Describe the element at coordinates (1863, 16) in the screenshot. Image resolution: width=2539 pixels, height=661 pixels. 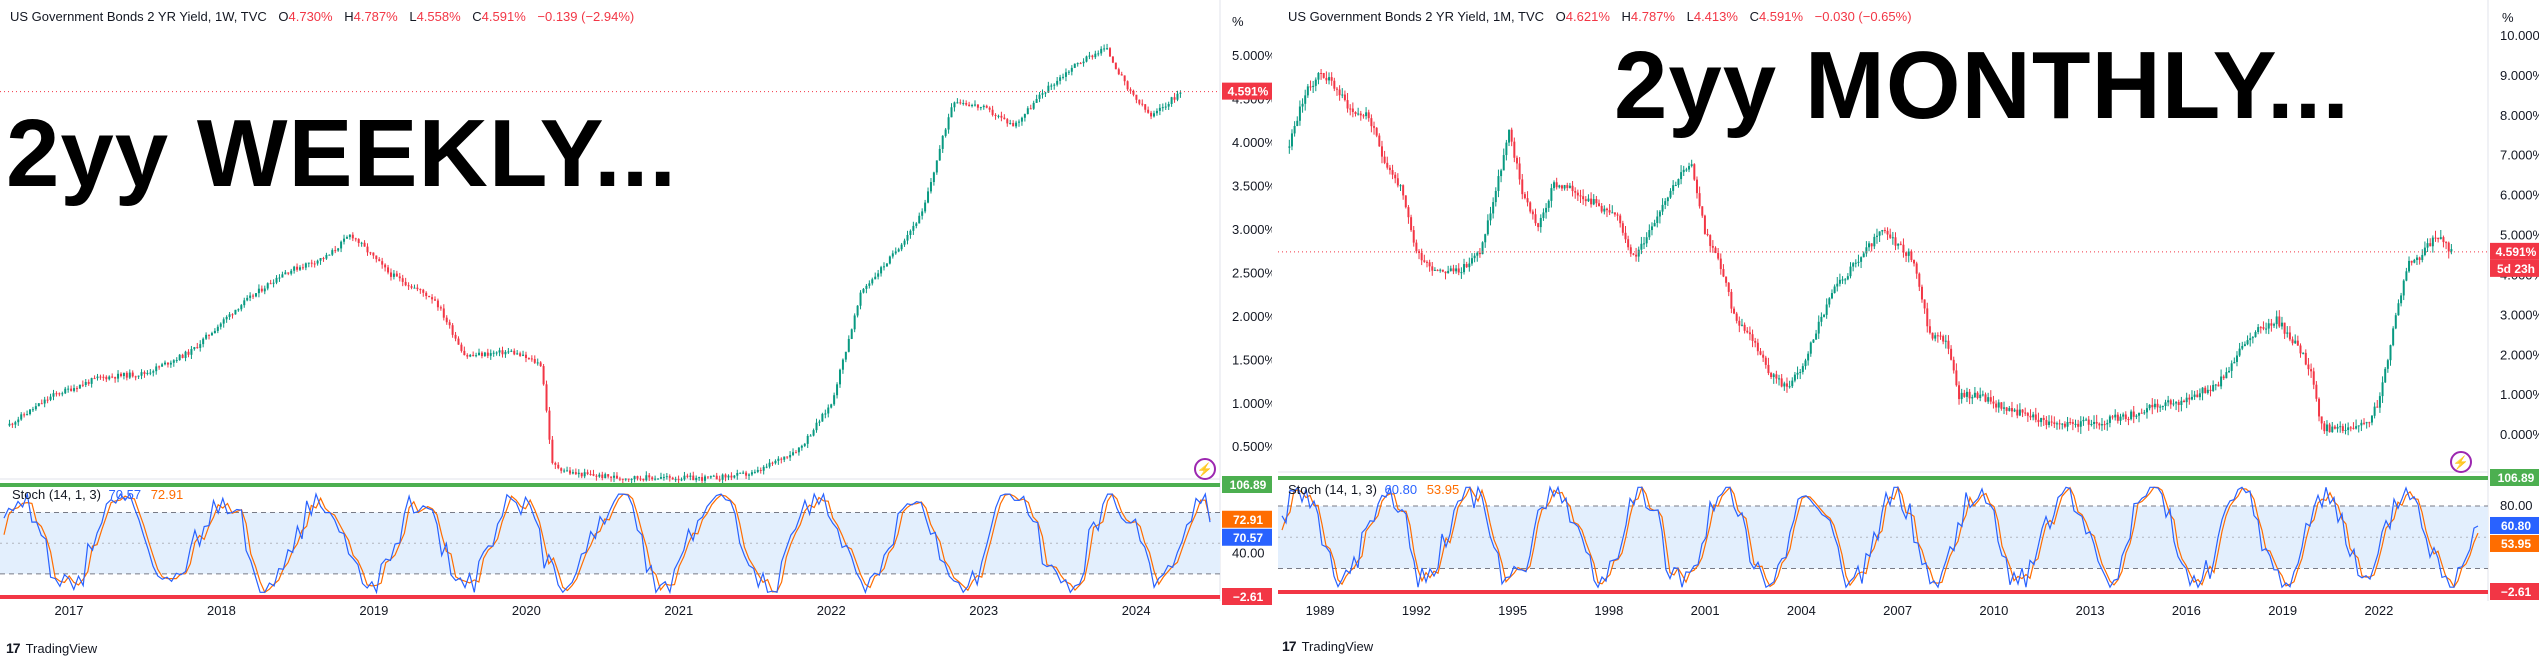
I see `change-value: −0.030 (−0.65%)` at that location.